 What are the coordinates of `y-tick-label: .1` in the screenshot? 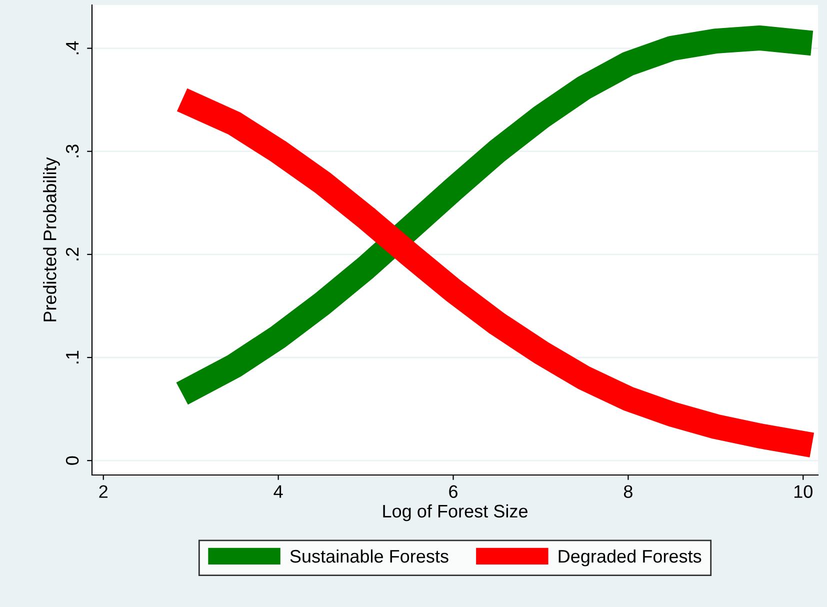 It's located at (72, 357).